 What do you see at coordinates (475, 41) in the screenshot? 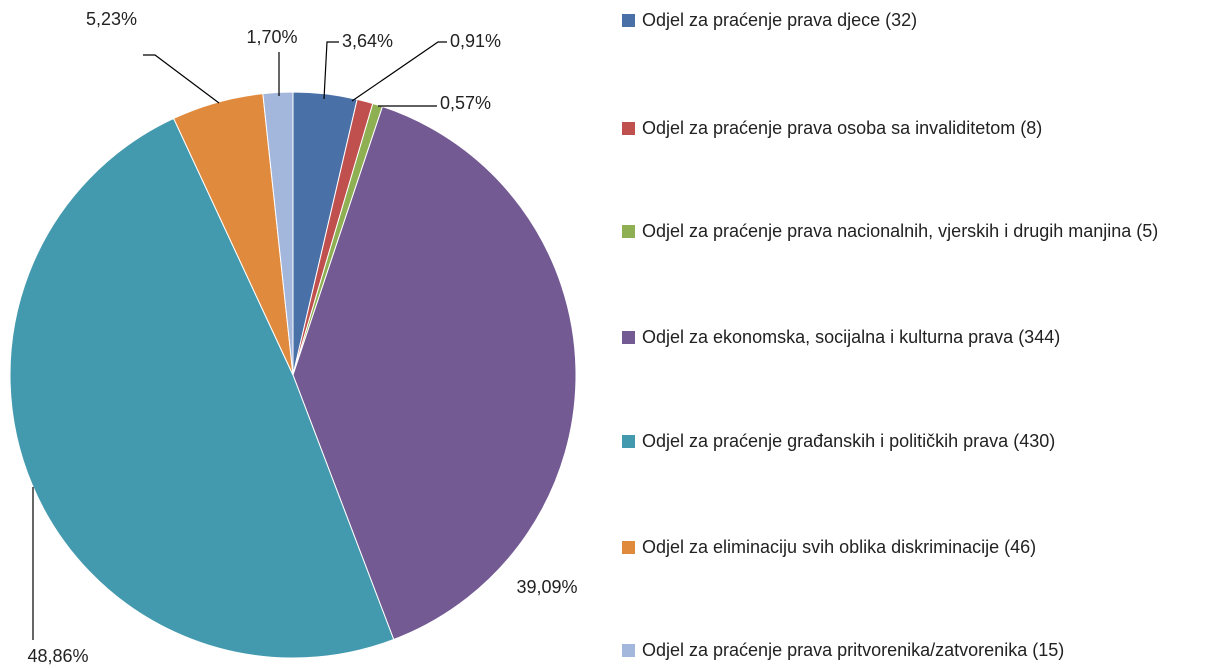
I see `data-label: 0,91%` at bounding box center [475, 41].